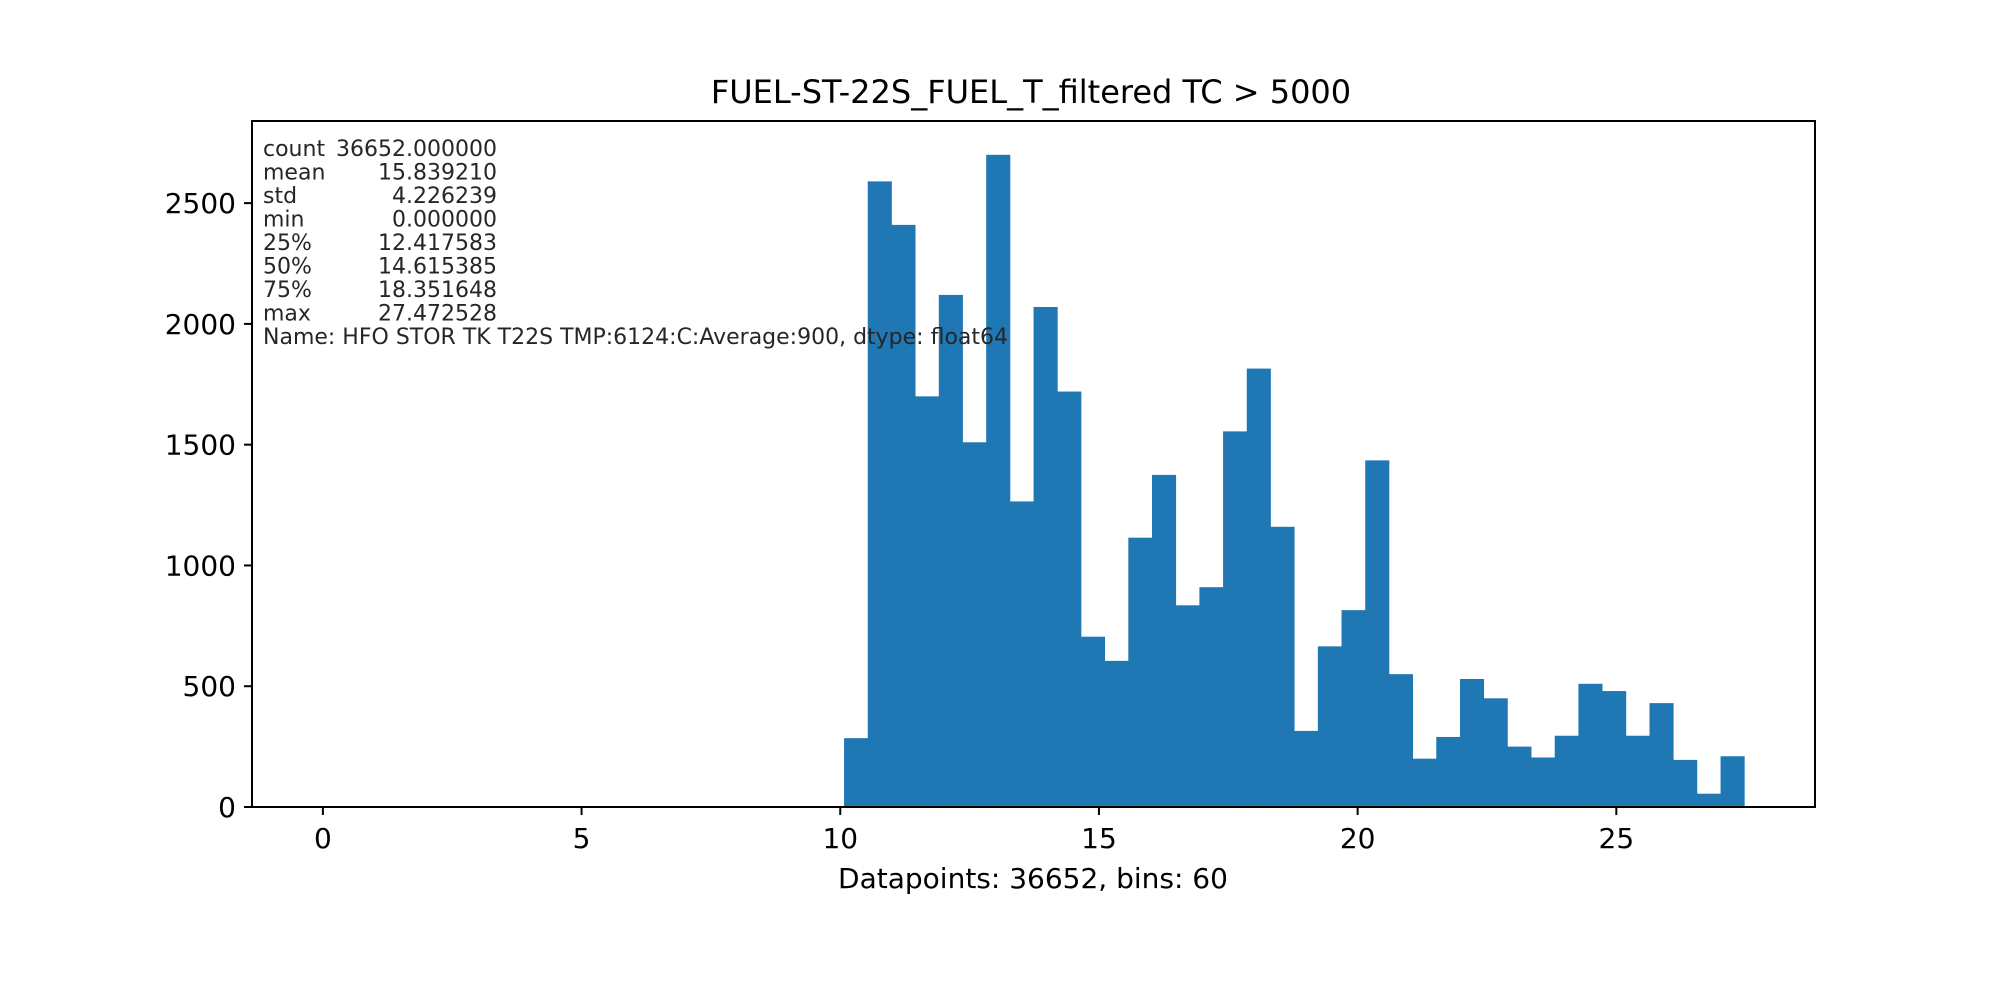  Describe the element at coordinates (1031, 92) in the screenshot. I see `chart-title: FUEL-ST-22S_FUEL_T_filtered TC > 5000` at that location.